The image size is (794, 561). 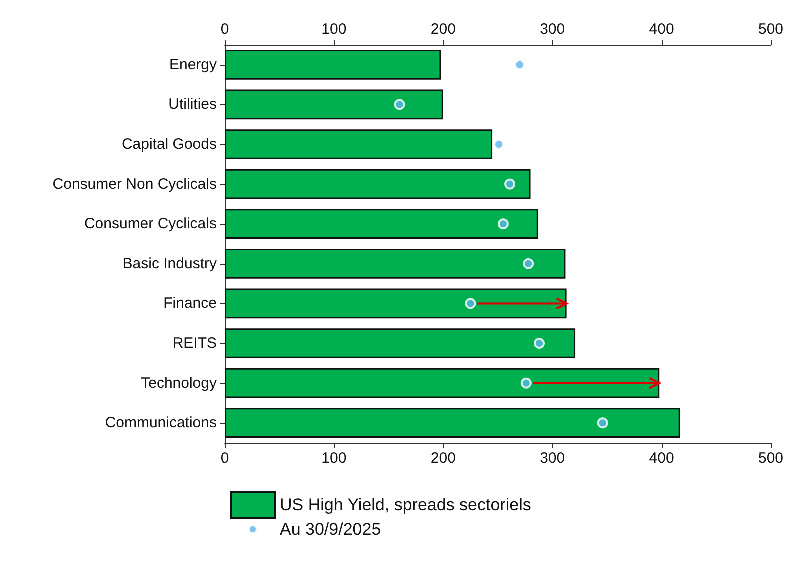 I want to click on y-tick-label: Capital Goods, so click(x=169, y=144).